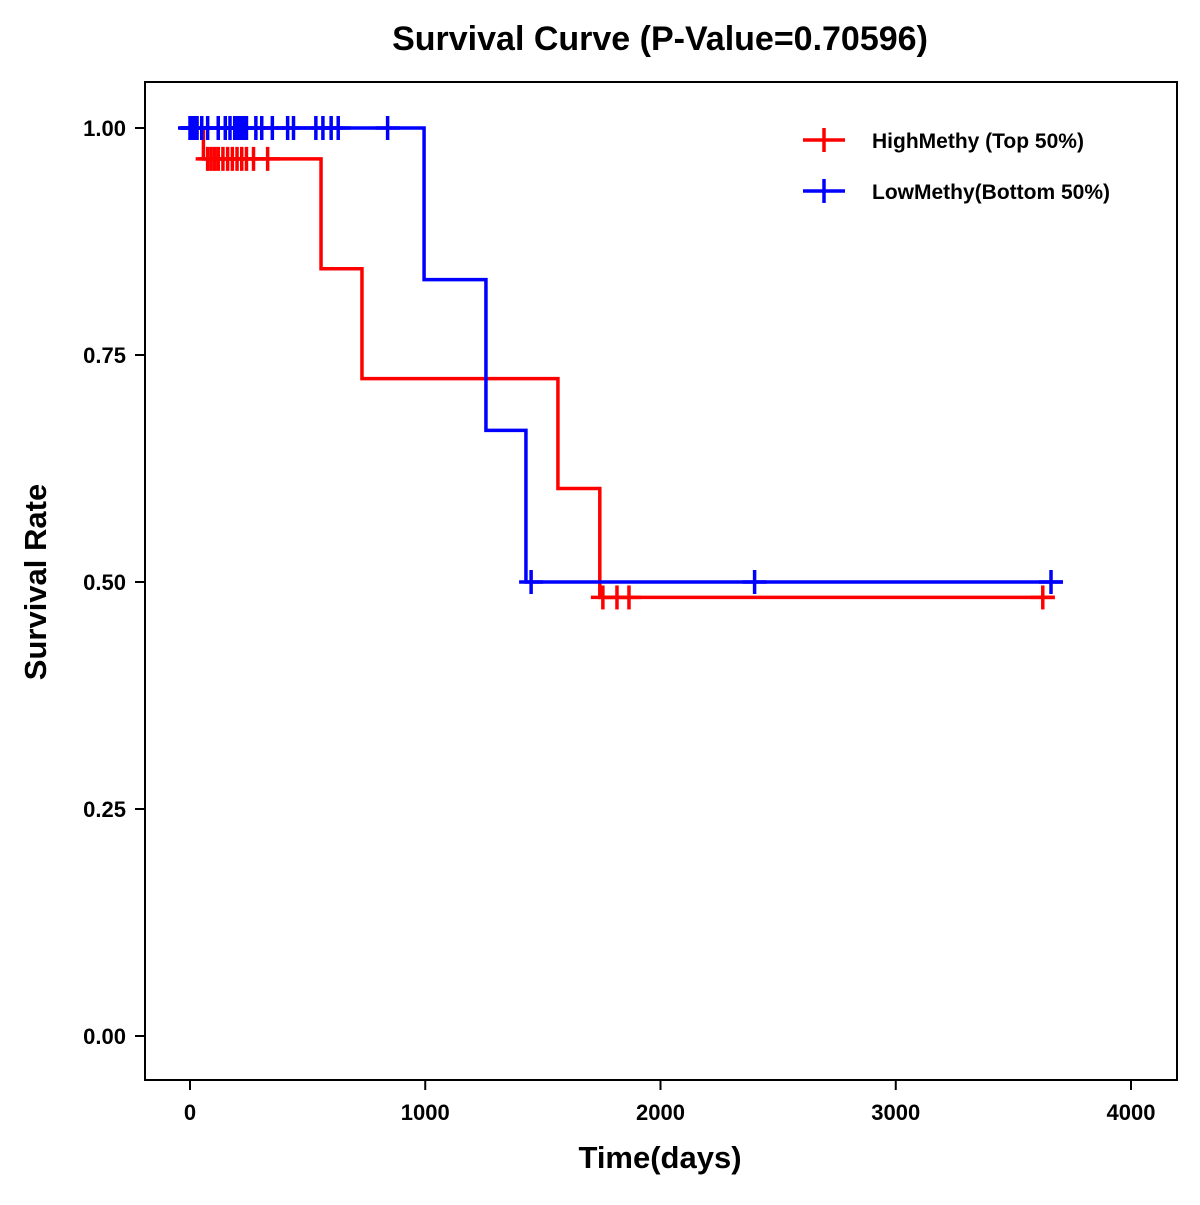 This screenshot has height=1205, width=1200. I want to click on y-tick-label: 0.50, so click(104, 582).